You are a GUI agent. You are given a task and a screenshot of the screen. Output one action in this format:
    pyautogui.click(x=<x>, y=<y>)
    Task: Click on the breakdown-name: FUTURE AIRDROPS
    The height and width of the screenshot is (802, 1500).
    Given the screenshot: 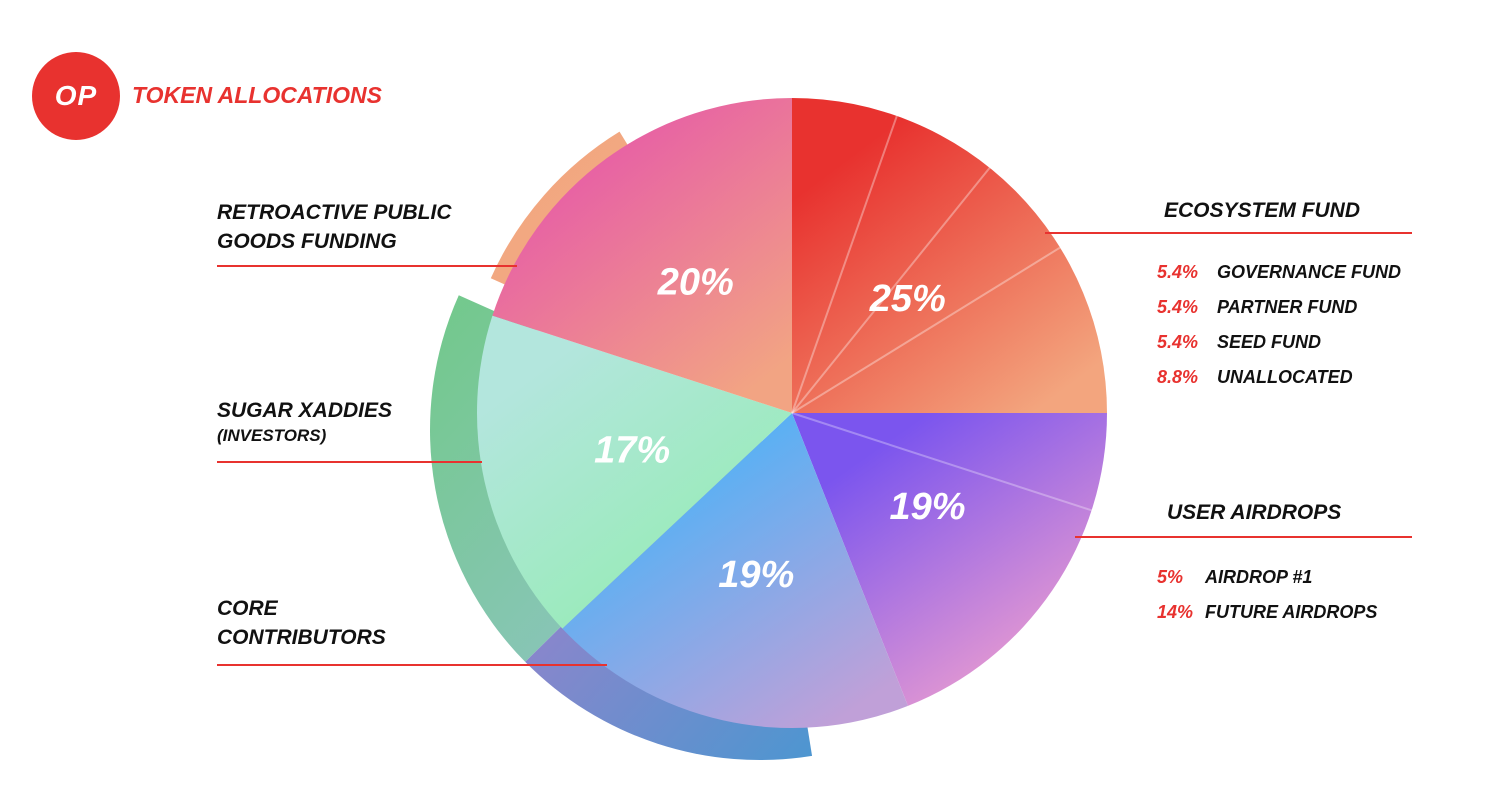 What is the action you would take?
    pyautogui.click(x=1291, y=612)
    